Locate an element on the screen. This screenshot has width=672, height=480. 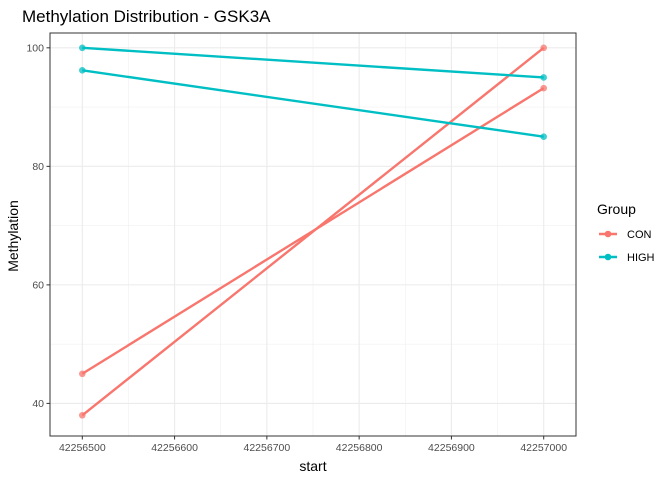
x-tick-label: 42256900 is located at coordinates (451, 448).